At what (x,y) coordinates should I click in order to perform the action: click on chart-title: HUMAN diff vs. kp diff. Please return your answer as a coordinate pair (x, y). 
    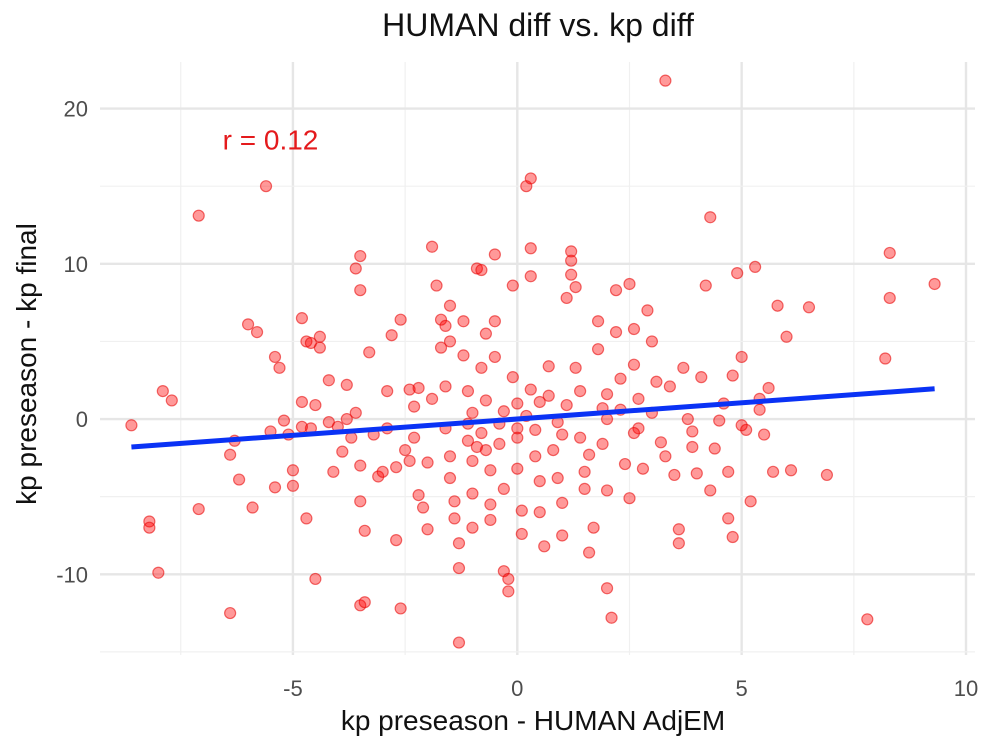
    Looking at the image, I should click on (538, 25).